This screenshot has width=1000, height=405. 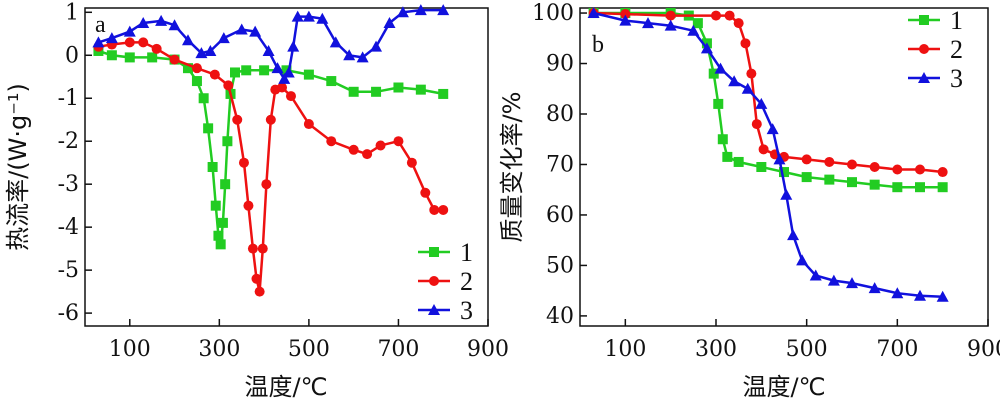 I want to click on panel-a-legend-label: 1, so click(x=466, y=252).